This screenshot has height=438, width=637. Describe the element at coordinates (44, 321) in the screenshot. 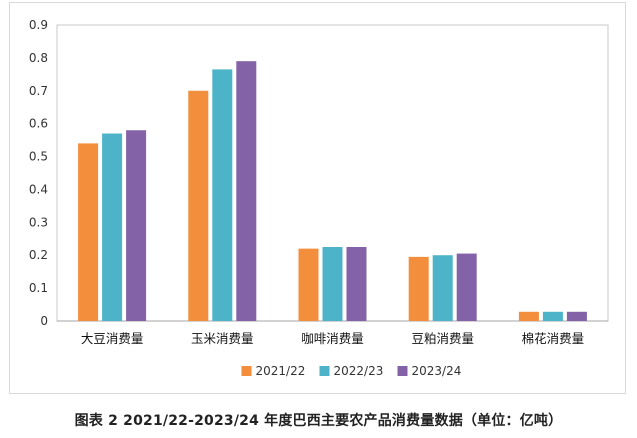

I see `y-tick-label: 0` at that location.